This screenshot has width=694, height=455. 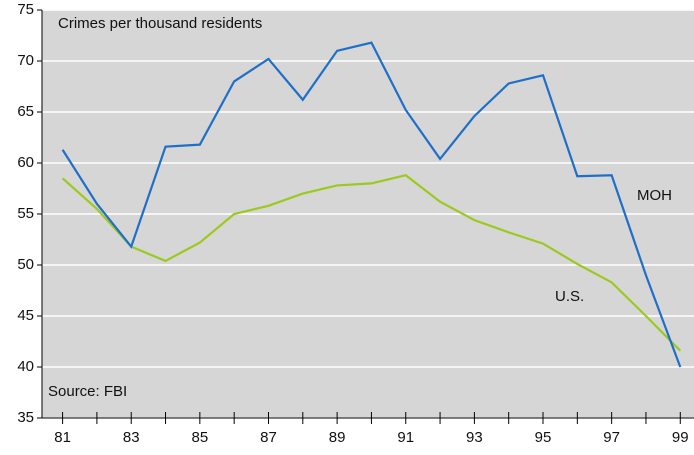 I want to click on x-tick-label: 95, so click(x=543, y=437).